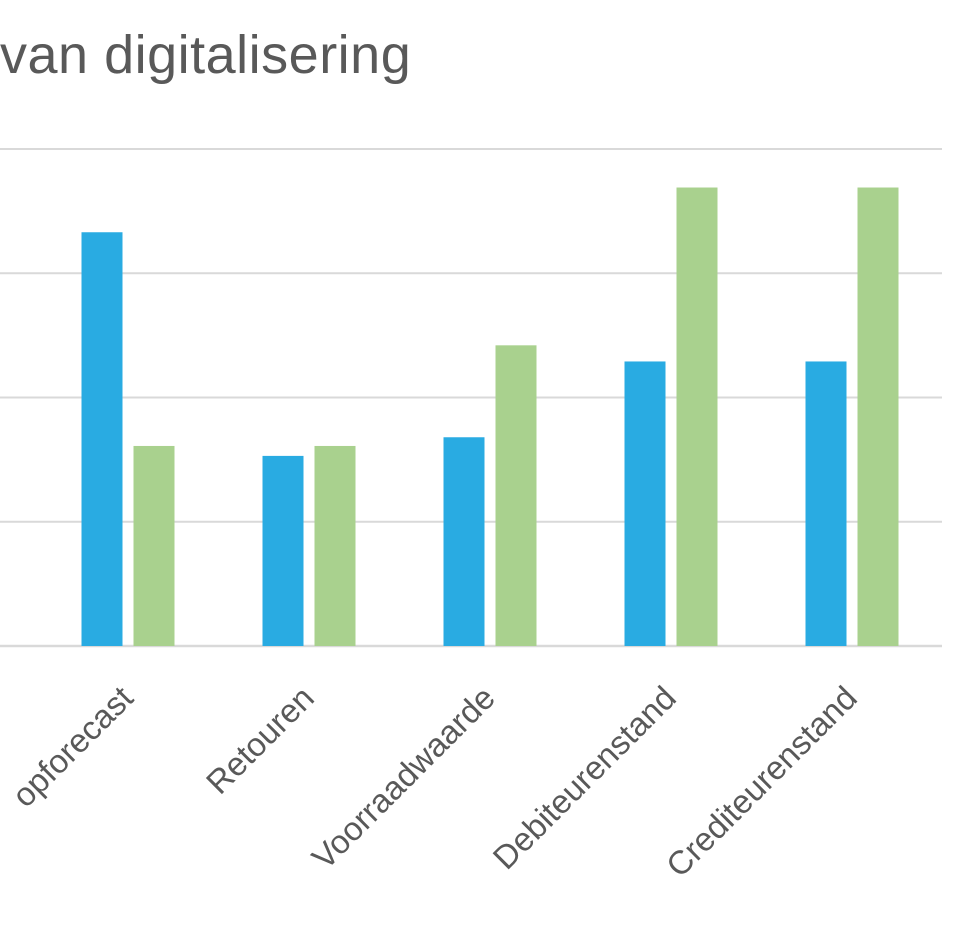 This screenshot has width=971, height=933. What do you see at coordinates (335, 545) in the screenshot?
I see `bar-2-retouren` at bounding box center [335, 545].